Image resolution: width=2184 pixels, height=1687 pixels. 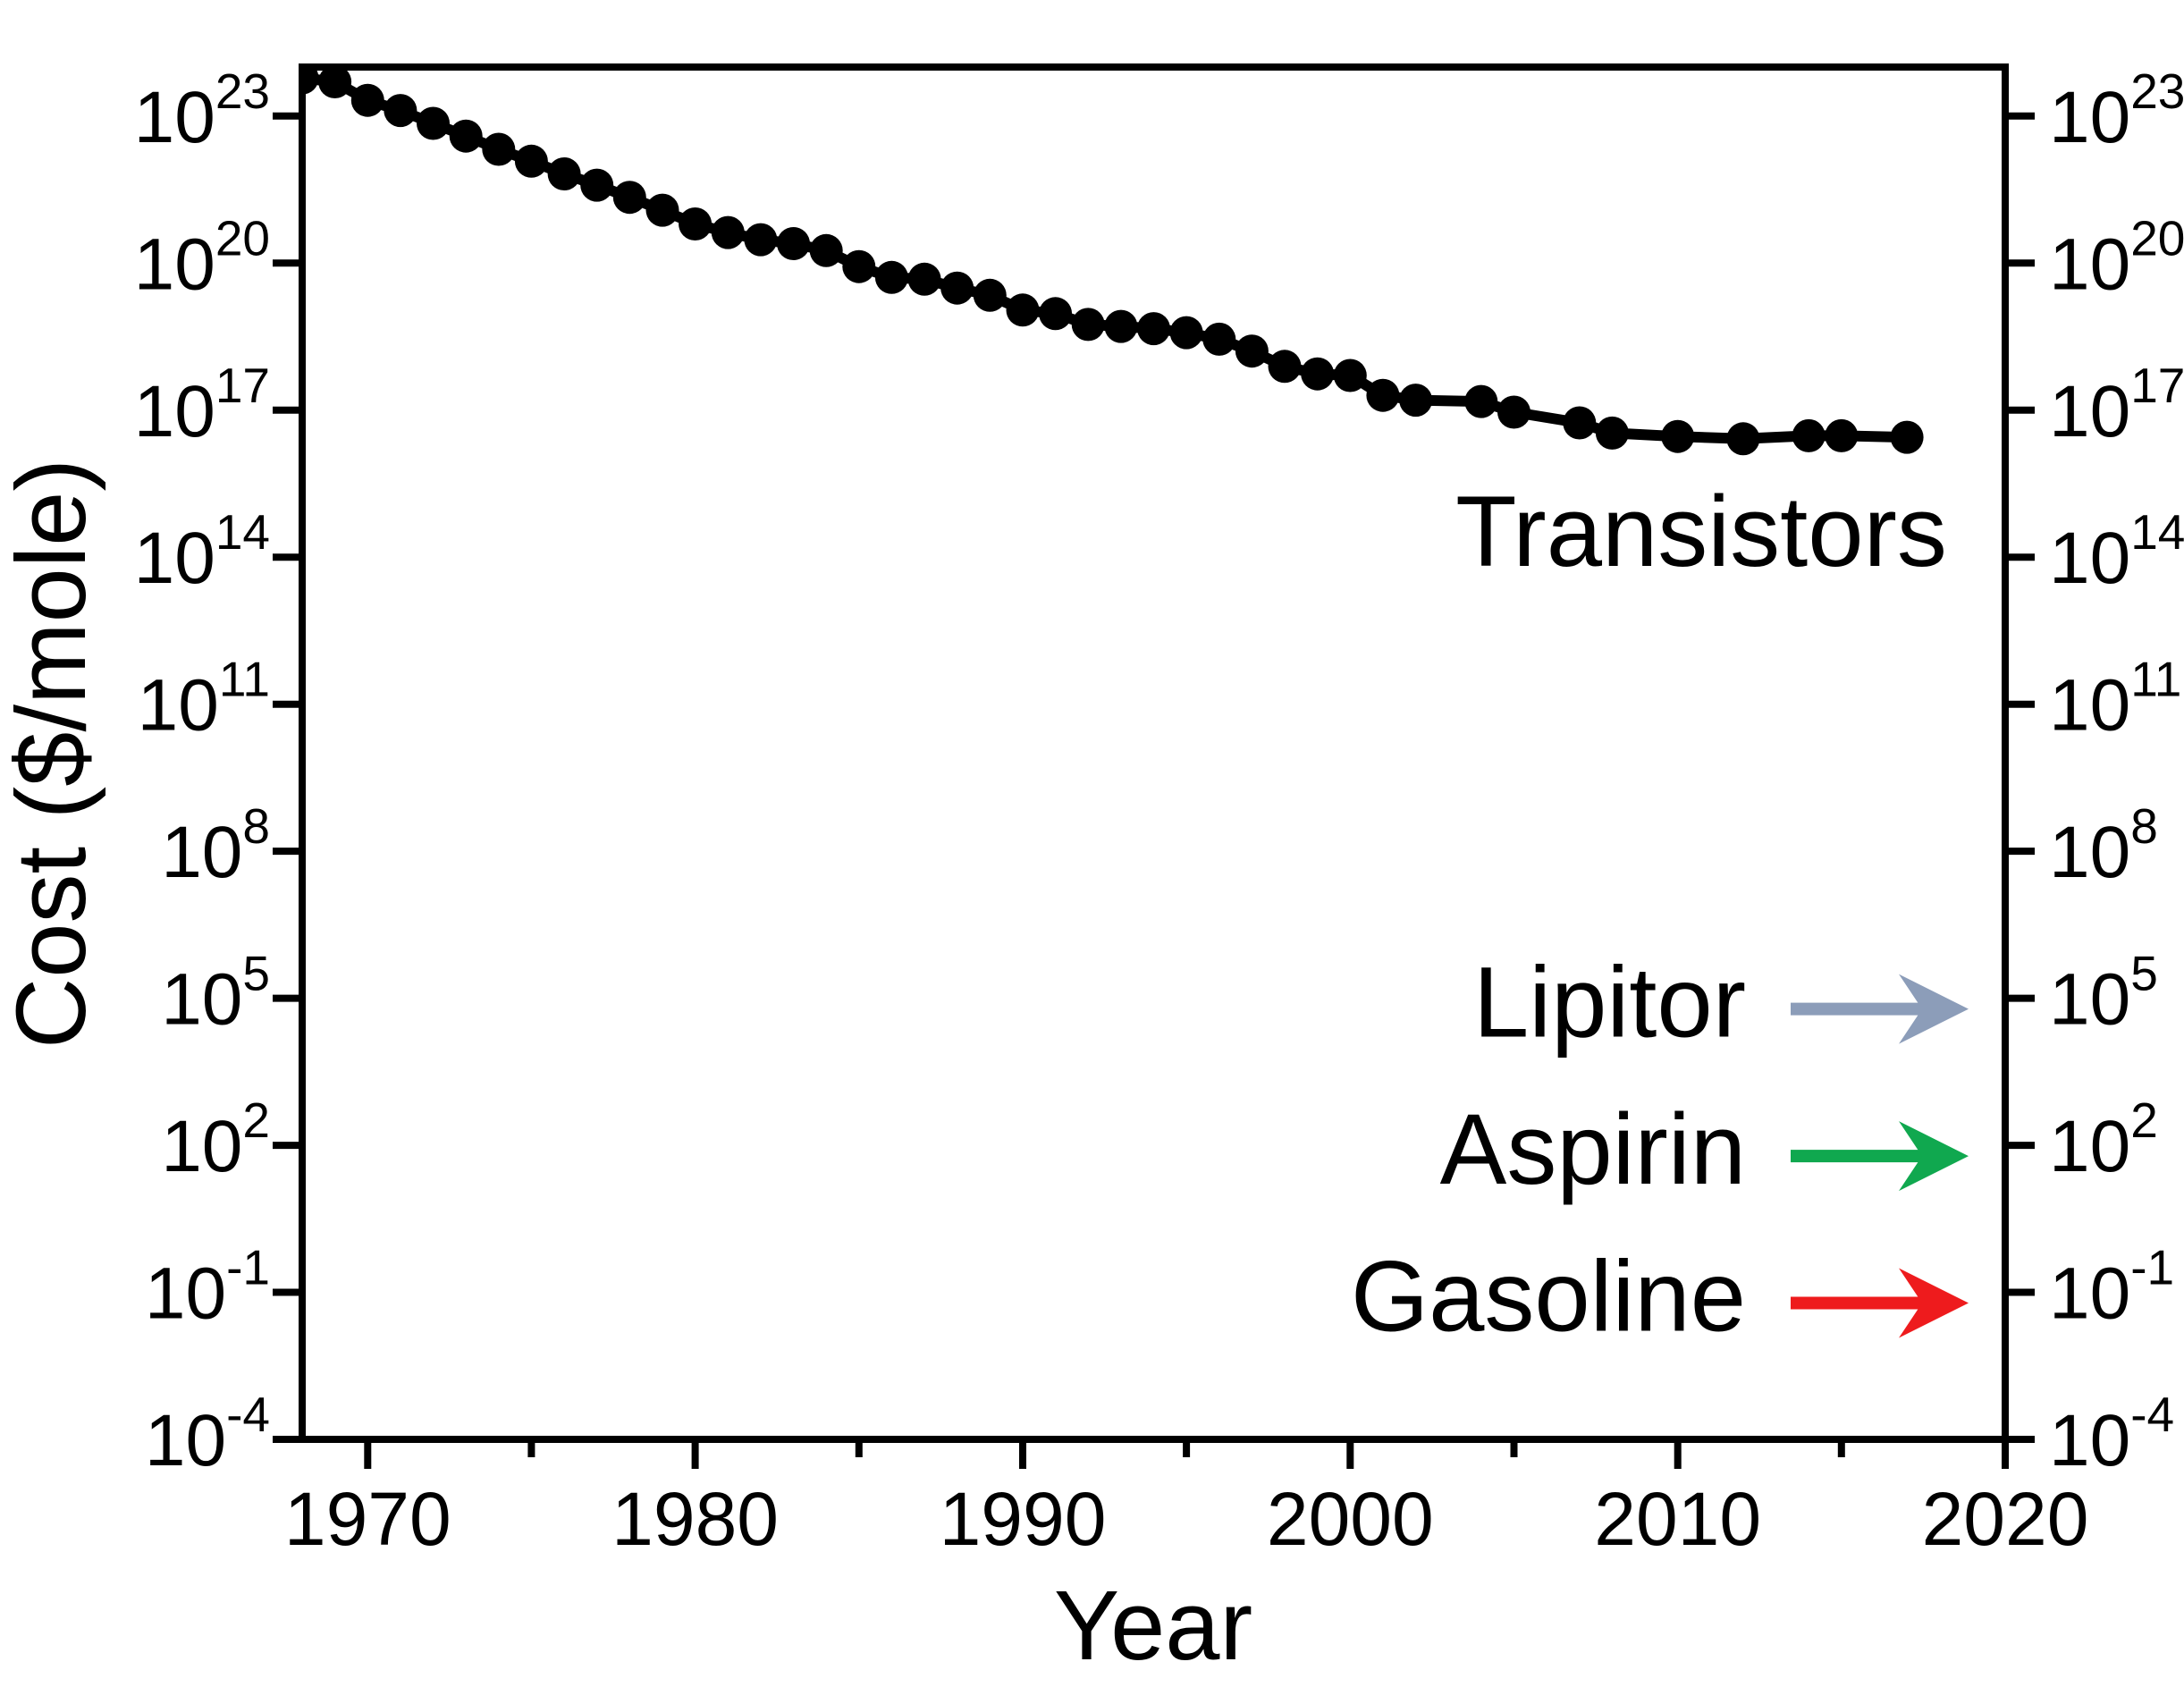 I want to click on reference-label-aspirin: Aspirin, so click(x=1593, y=1149).